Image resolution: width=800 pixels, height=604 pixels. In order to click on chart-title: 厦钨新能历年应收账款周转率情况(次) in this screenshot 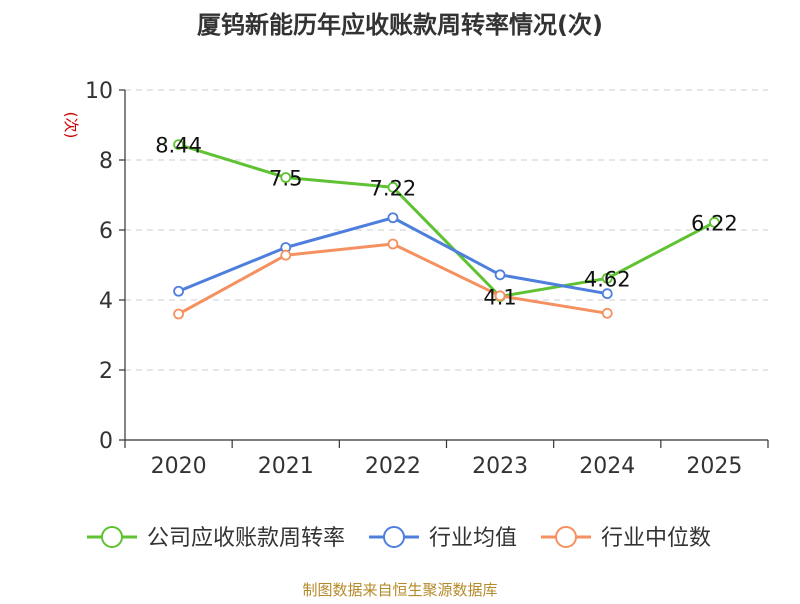, I will do `click(400, 25)`.